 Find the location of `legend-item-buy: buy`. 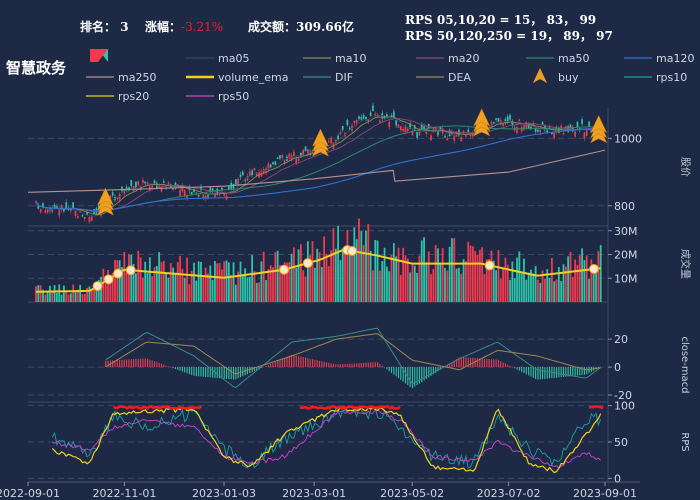

legend-item-buy: buy is located at coordinates (556, 76).